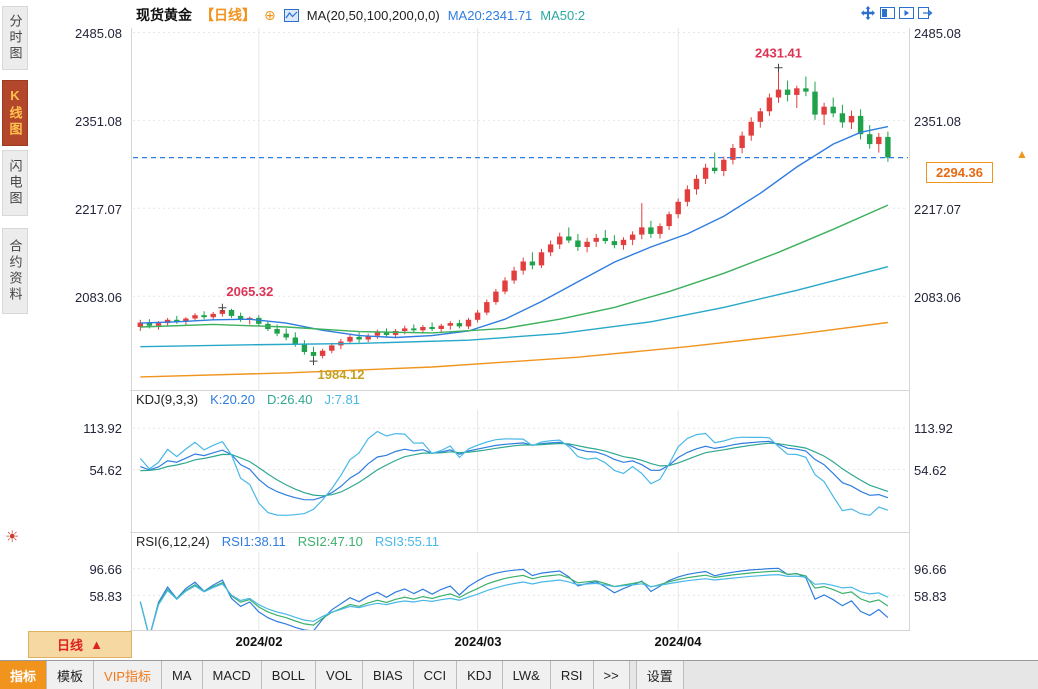 The image size is (1038, 689). What do you see at coordinates (925, 12) in the screenshot?
I see `next-pane-icon` at bounding box center [925, 12].